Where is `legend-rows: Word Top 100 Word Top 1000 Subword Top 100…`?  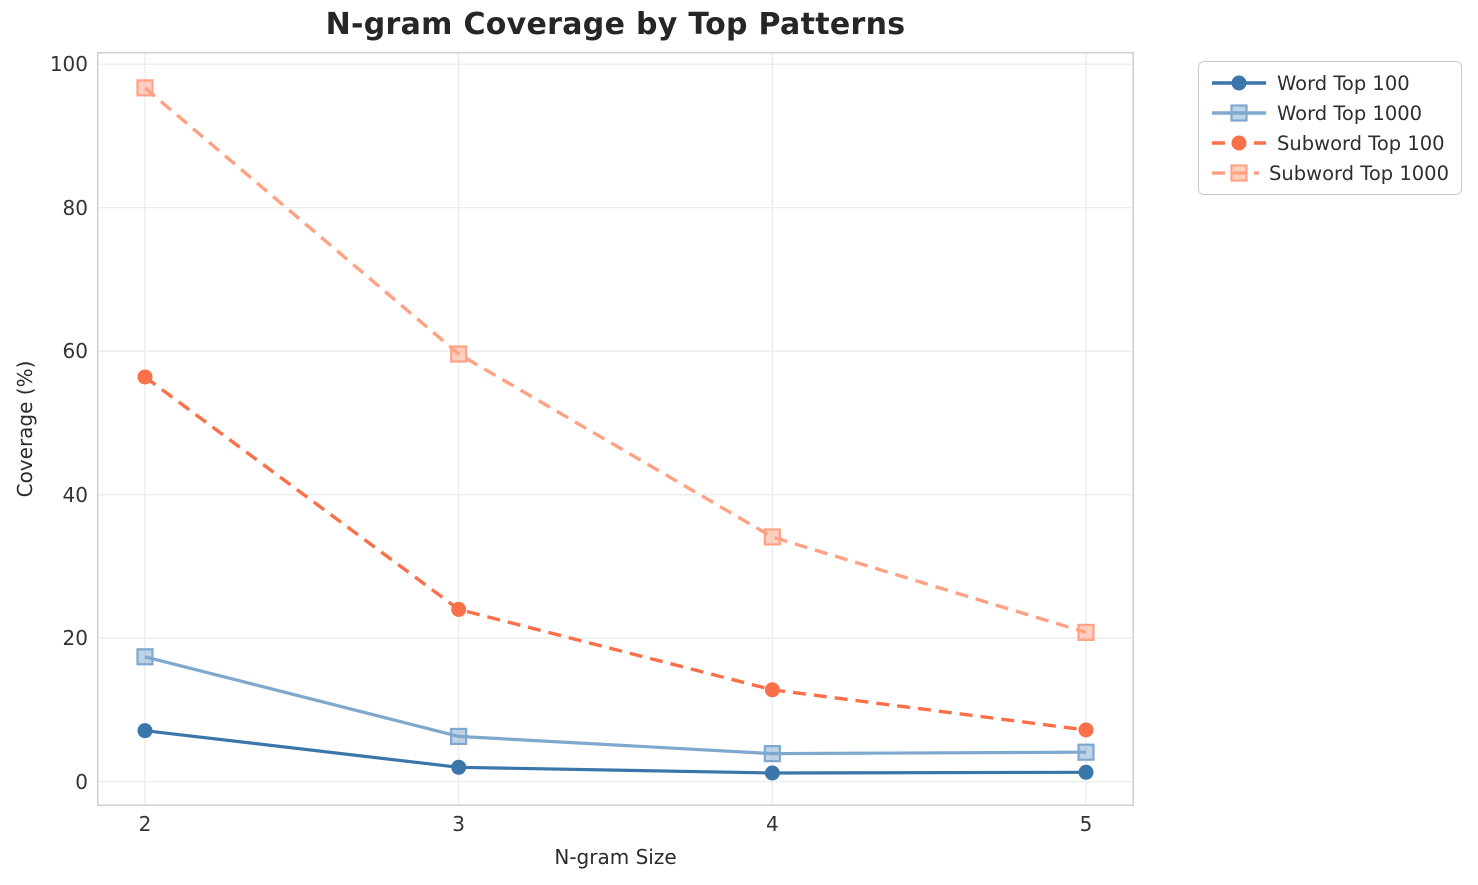 legend-rows: Word Top 100 Word Top 1000 Subword Top 100… is located at coordinates (1330, 128).